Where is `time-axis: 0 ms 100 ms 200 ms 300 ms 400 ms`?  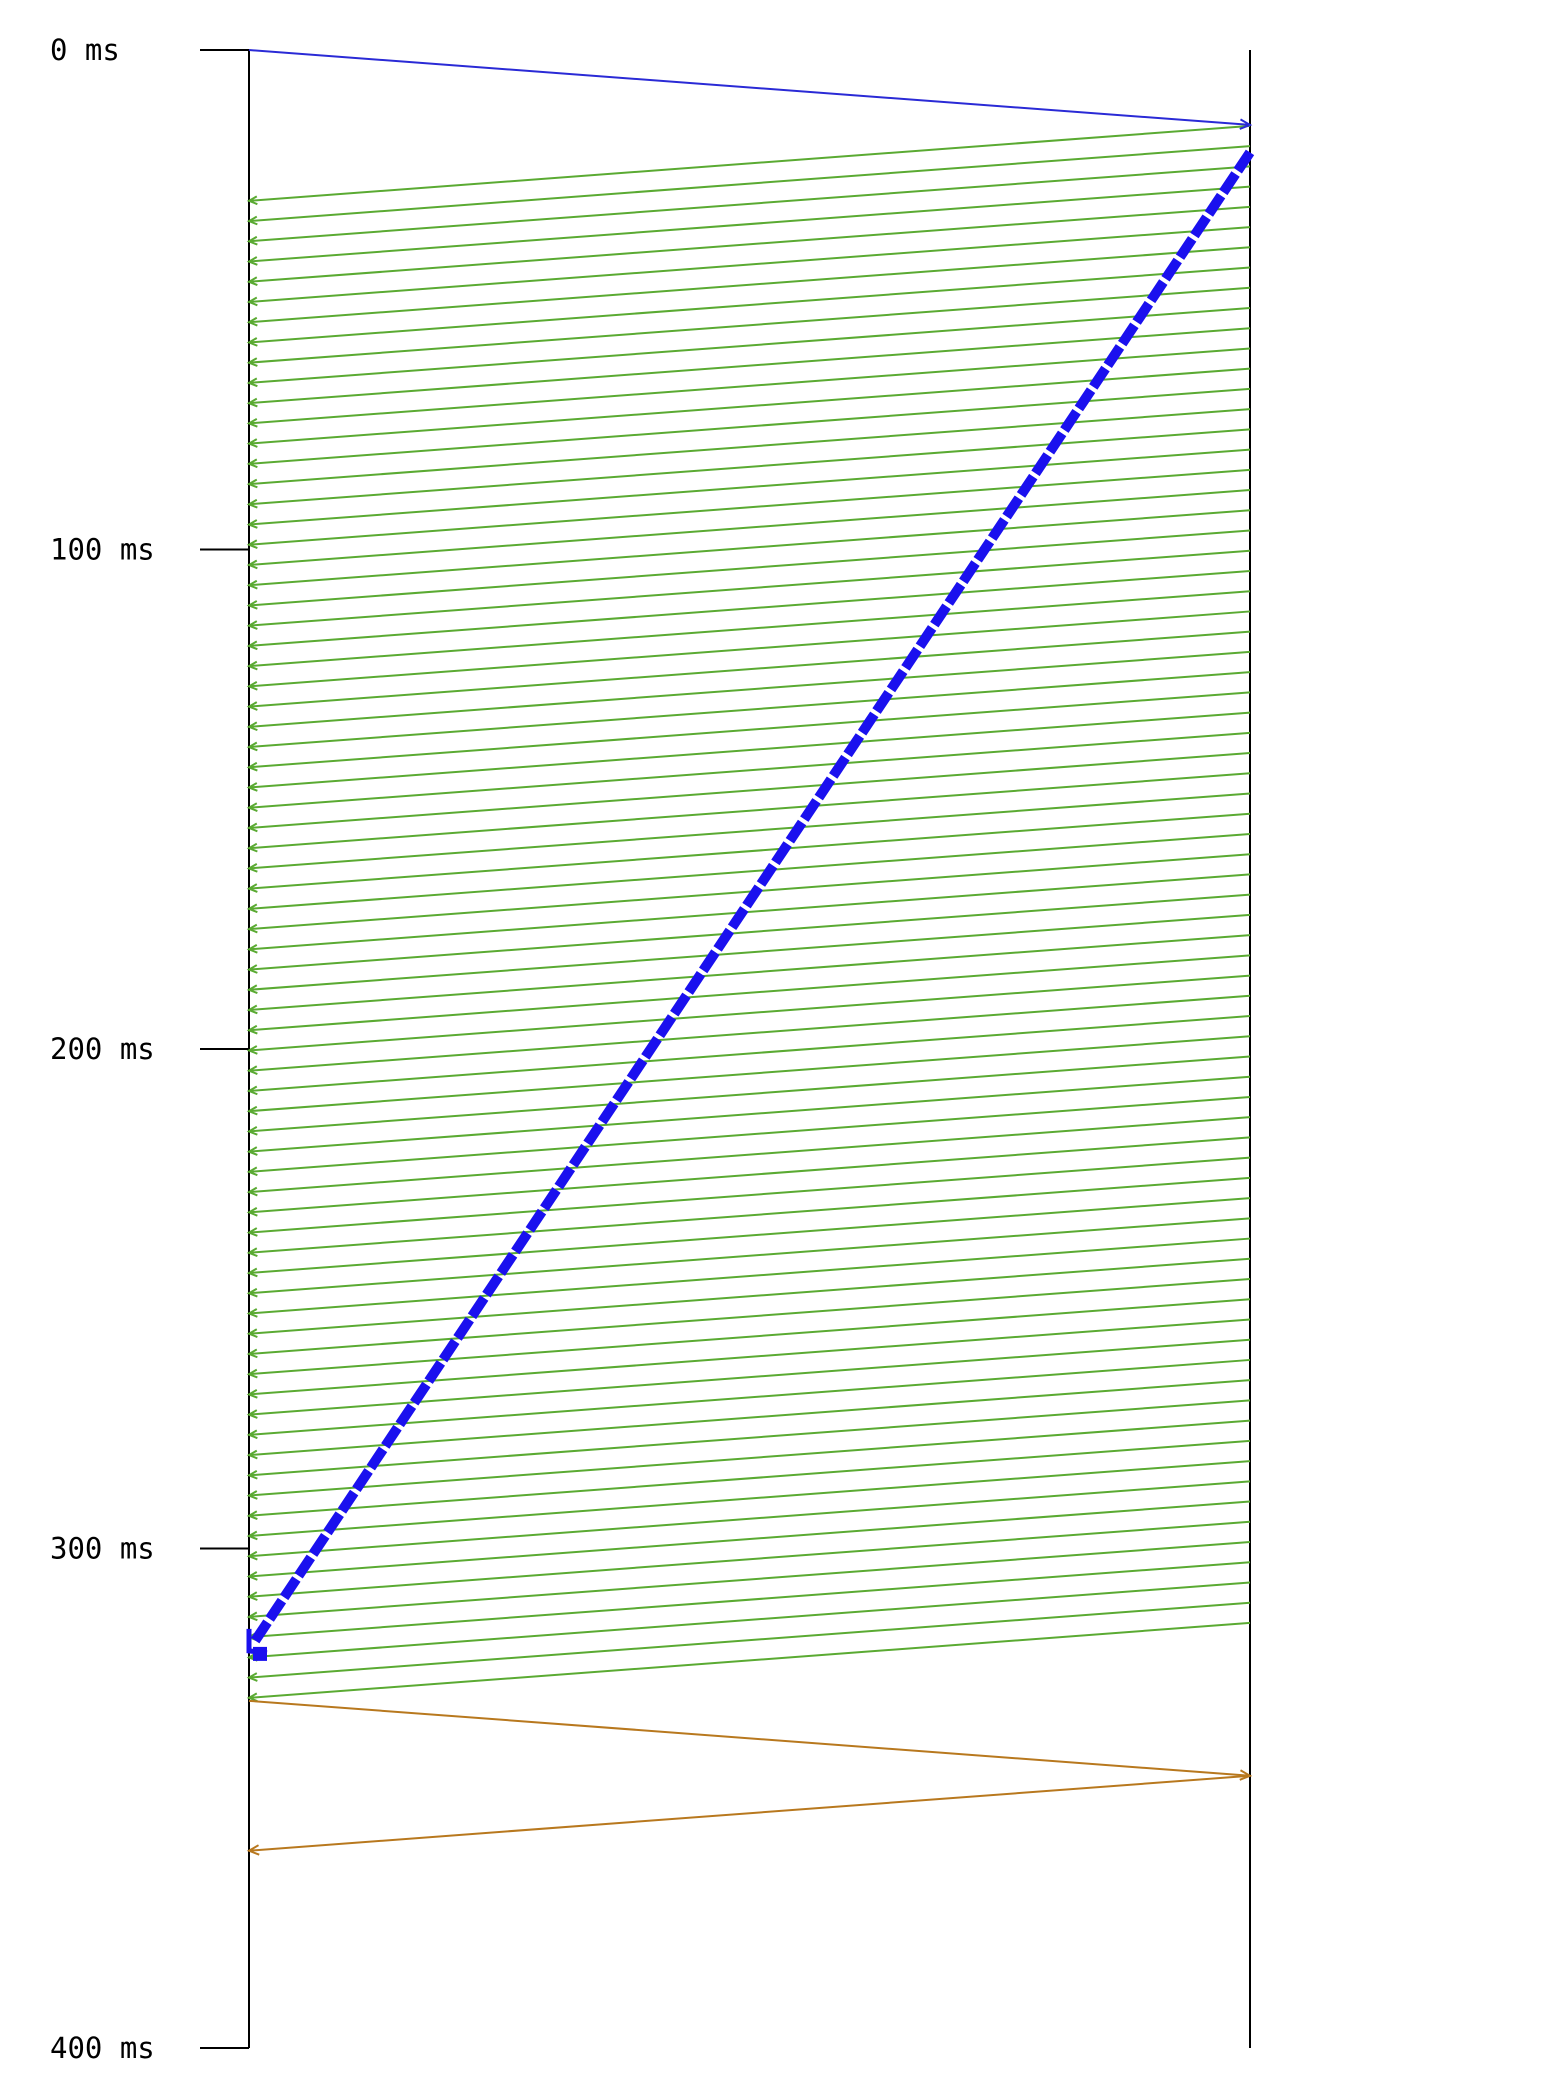 time-axis: 0 ms 100 ms 200 ms 300 ms 400 ms is located at coordinates (149, 1049).